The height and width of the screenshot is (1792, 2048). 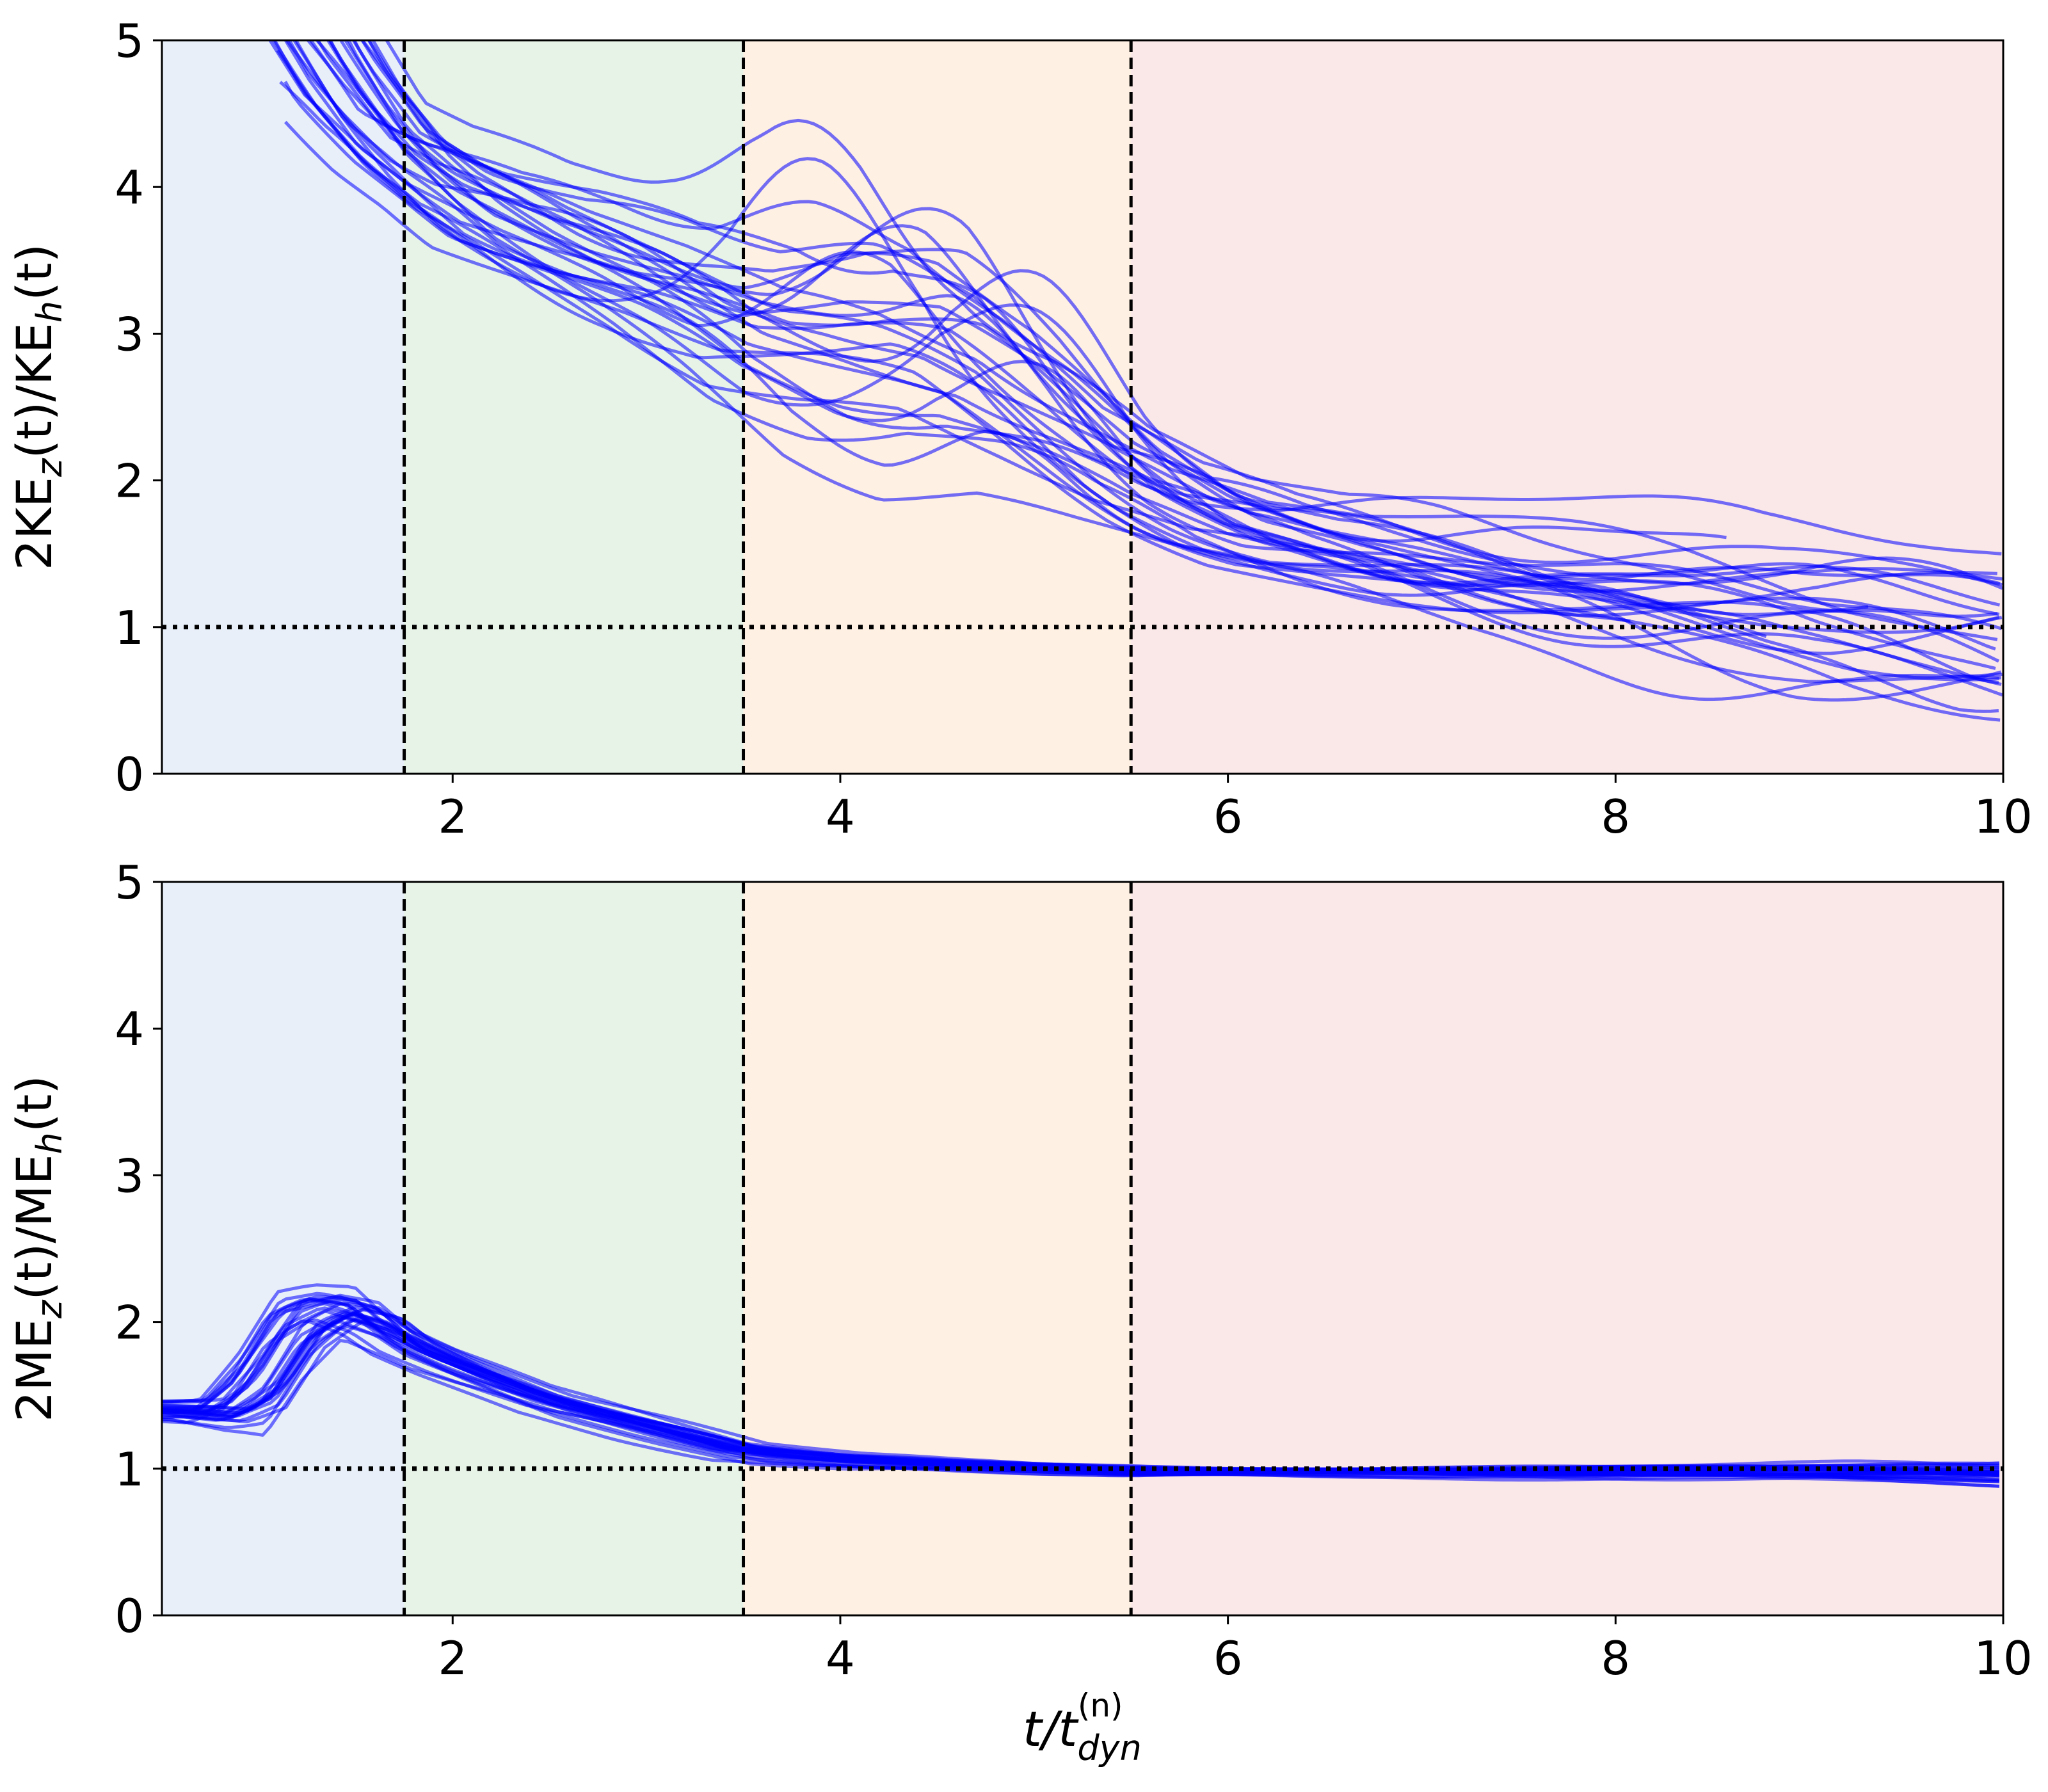 What do you see at coordinates (1109, 1748) in the screenshot?
I see `x-label-sub: dyn` at bounding box center [1109, 1748].